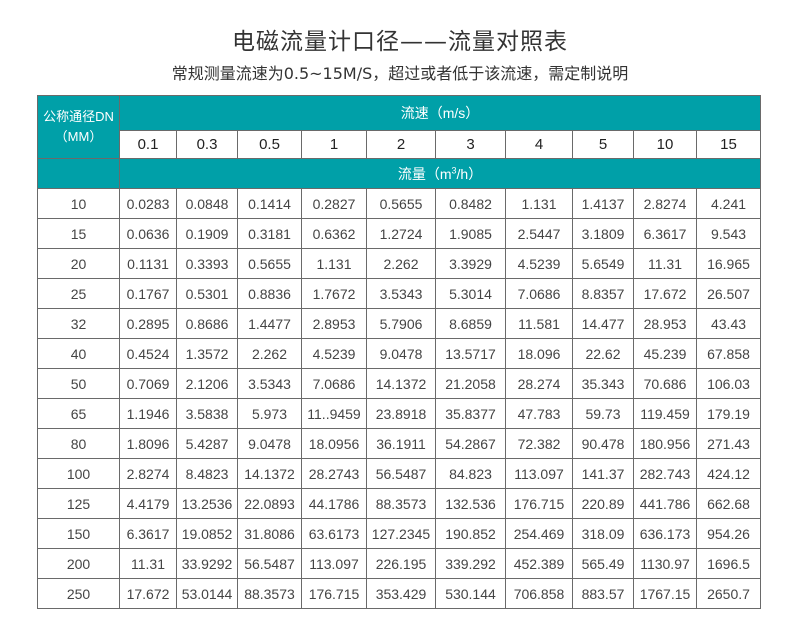 The height and width of the screenshot is (624, 800). Describe the element at coordinates (207, 443) in the screenshot. I see `flow-cell: 5.4287` at that location.